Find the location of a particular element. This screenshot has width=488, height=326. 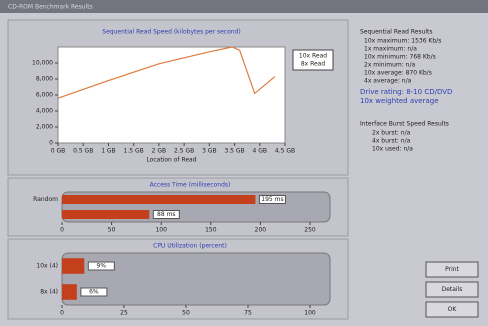

result-line: 10x minimum: 768 Kb/s is located at coordinates (400, 57).